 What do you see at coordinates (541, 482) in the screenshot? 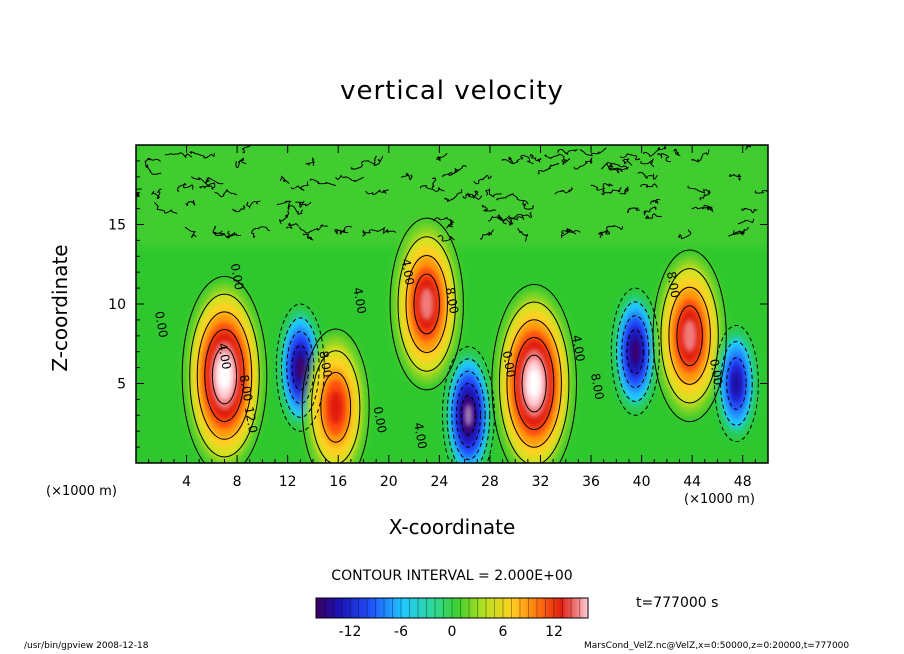
I see `x-tick-label-7: 32` at bounding box center [541, 482].